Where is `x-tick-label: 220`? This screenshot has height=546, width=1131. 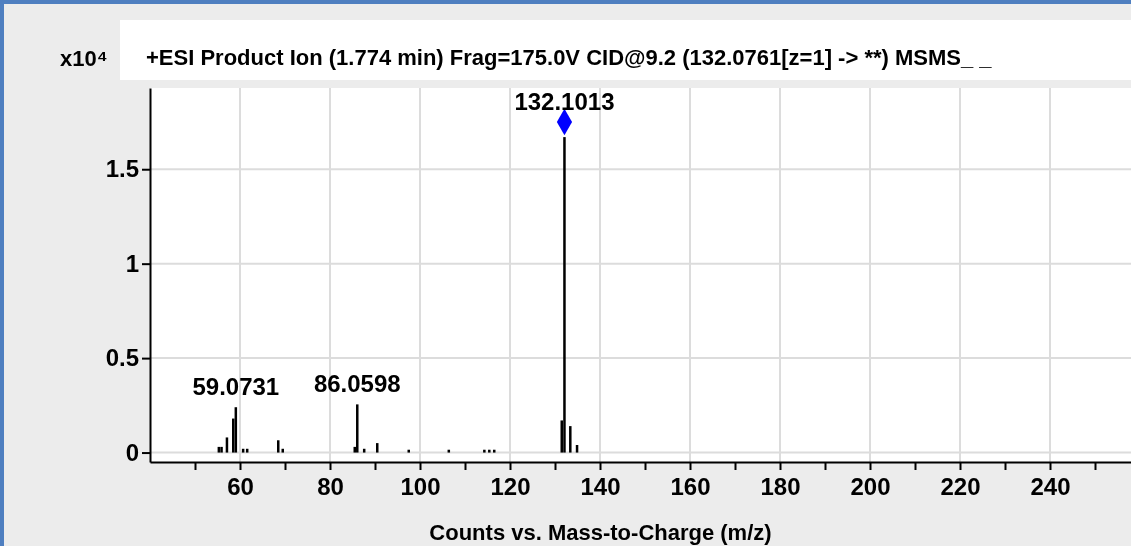
x-tick-label: 220 is located at coordinates (960, 486).